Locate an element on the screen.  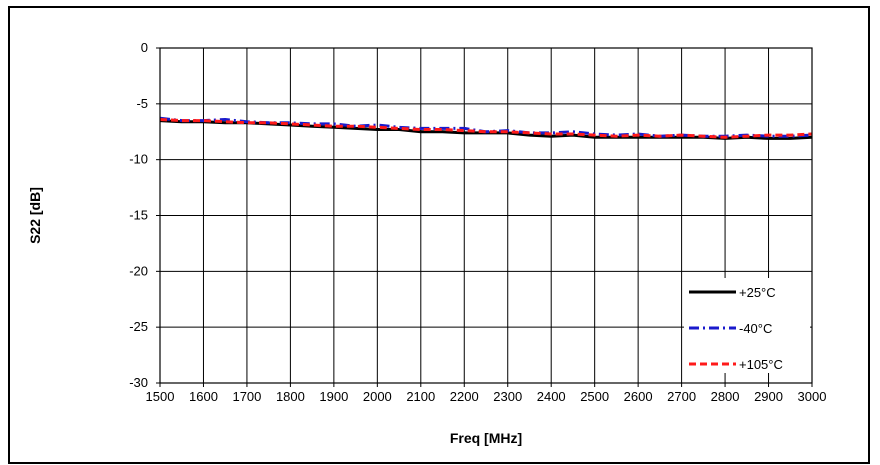
x-tick-label: 2500 is located at coordinates (594, 396).